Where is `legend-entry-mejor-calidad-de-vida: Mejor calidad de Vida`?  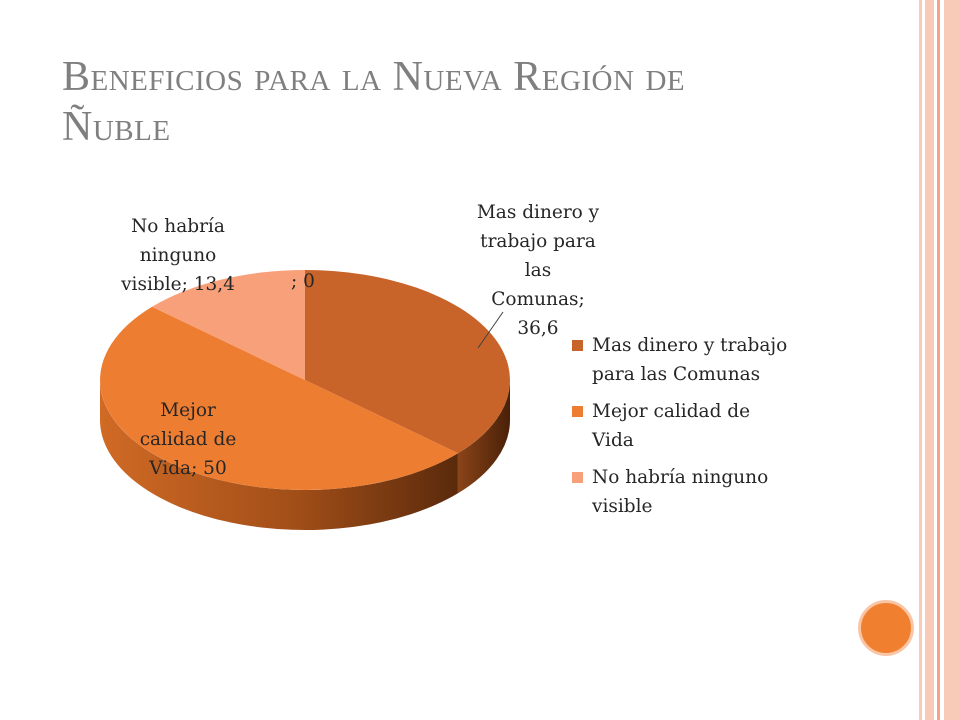
legend-entry-mejor-calidad-de-vida: Mejor calidad de Vida is located at coordinates (661, 426).